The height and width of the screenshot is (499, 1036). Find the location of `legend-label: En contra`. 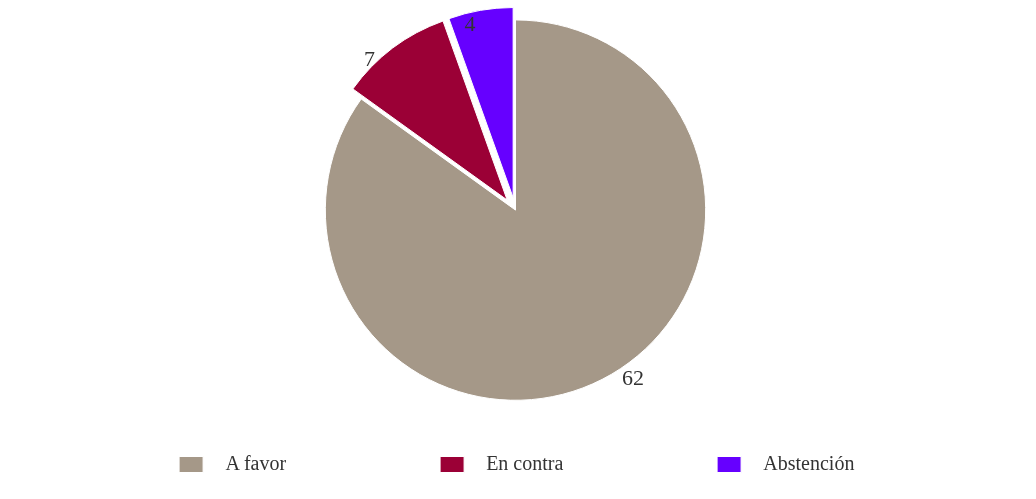

legend-label: En contra is located at coordinates (525, 463).